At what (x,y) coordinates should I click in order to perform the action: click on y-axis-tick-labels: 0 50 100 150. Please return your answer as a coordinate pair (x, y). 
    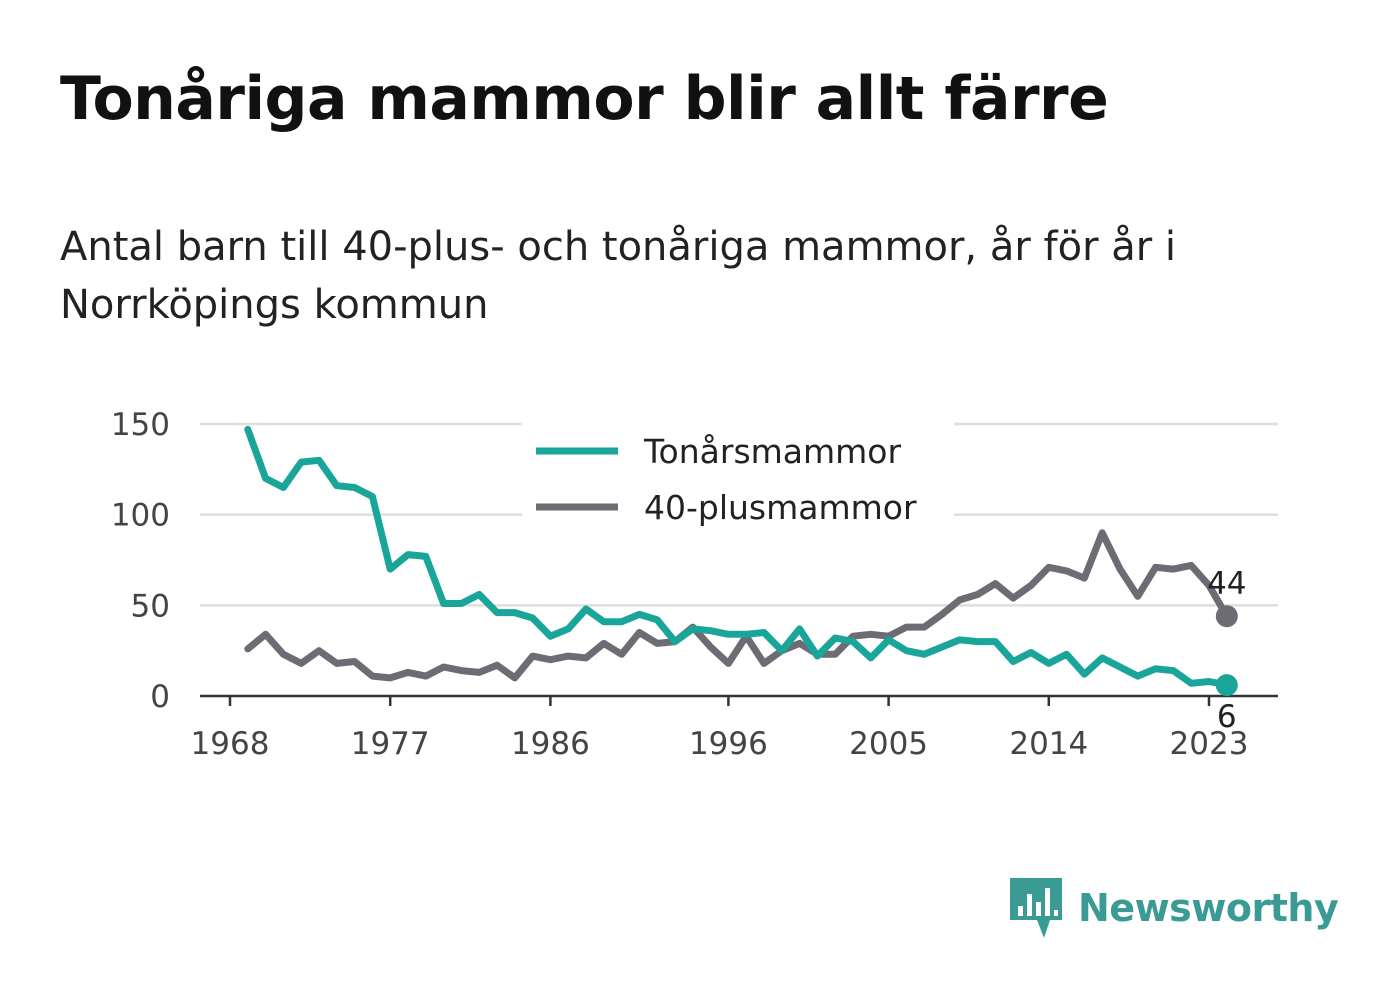
    Looking at the image, I should click on (140, 561).